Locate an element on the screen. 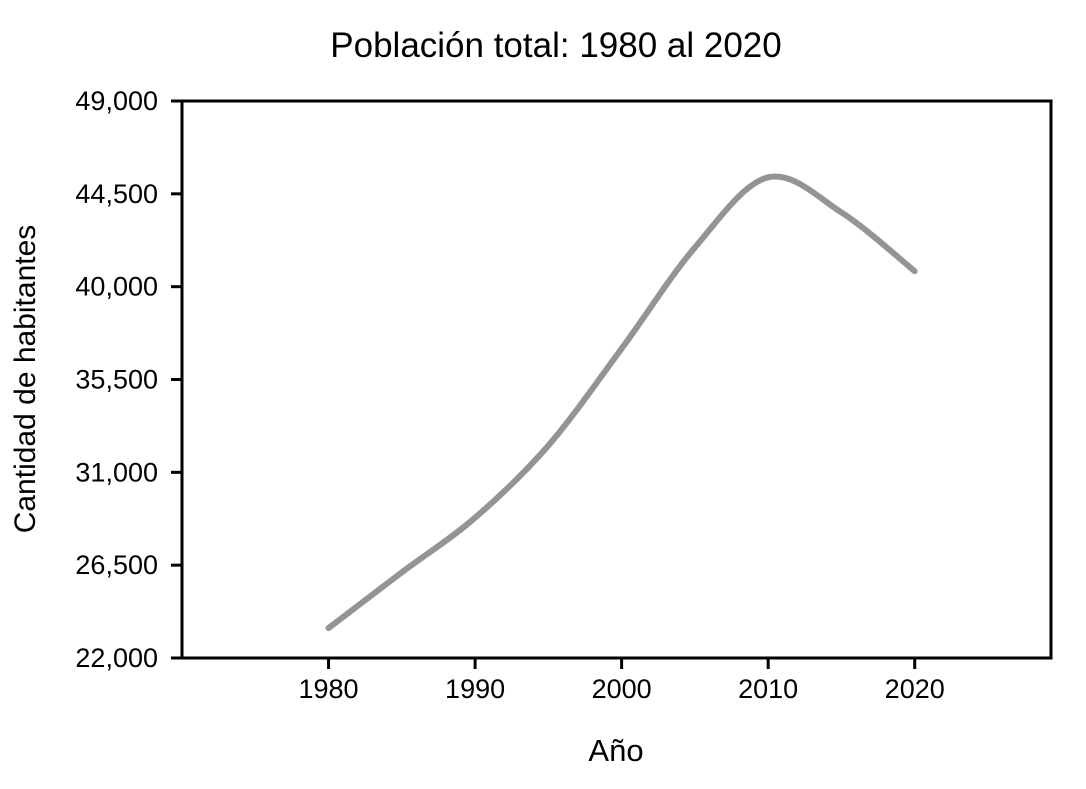 This screenshot has width=1086, height=789. chart-title: Población total: 1980 al 2020 is located at coordinates (556, 45).